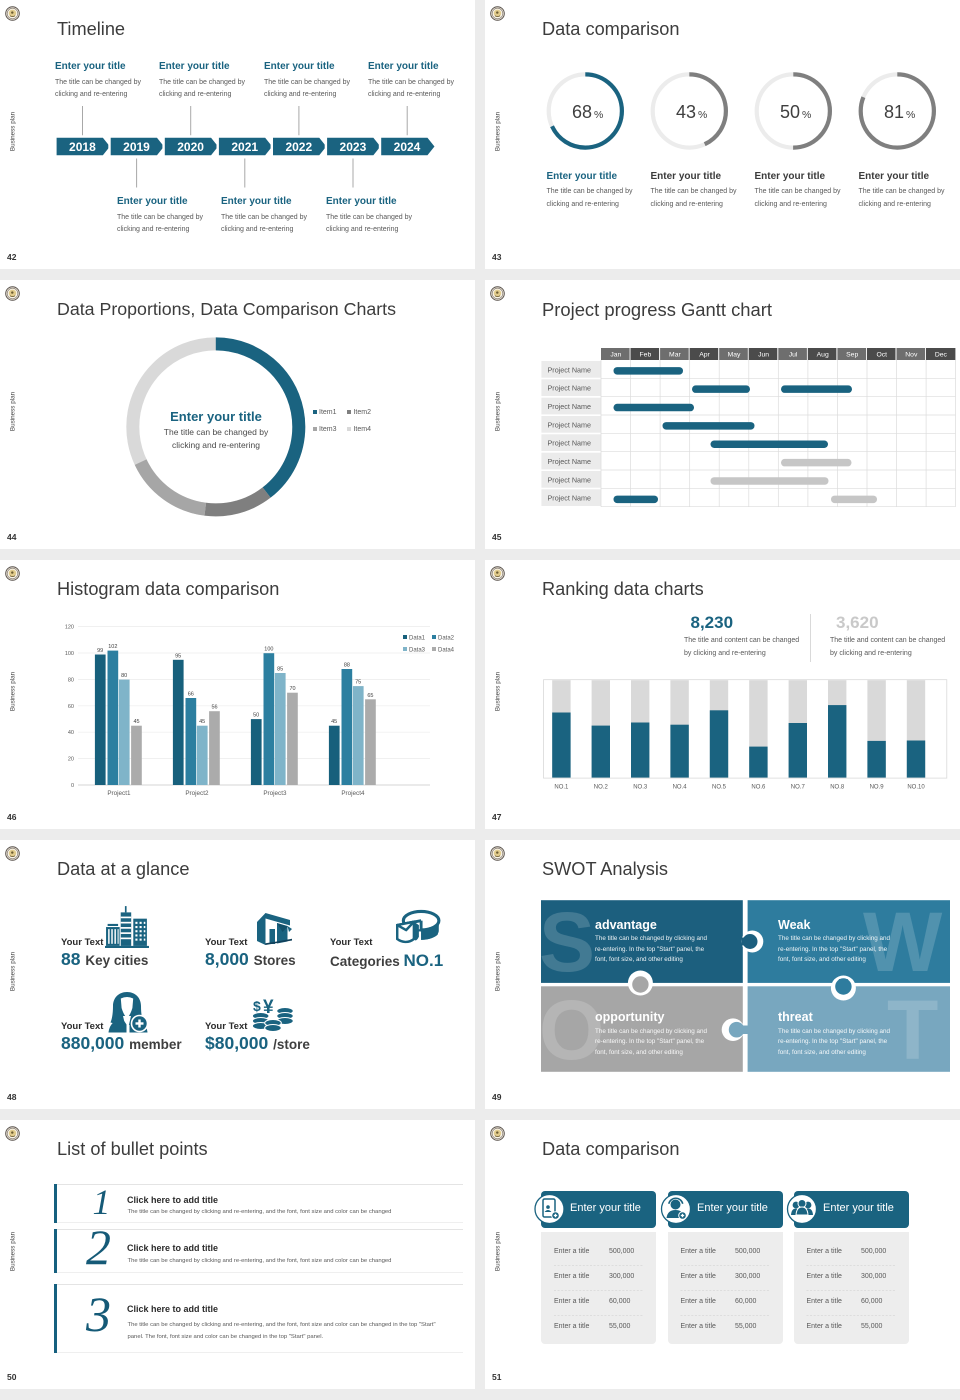 This screenshot has width=960, height=1400. I want to click on svg-text: Jan, so click(615, 355).